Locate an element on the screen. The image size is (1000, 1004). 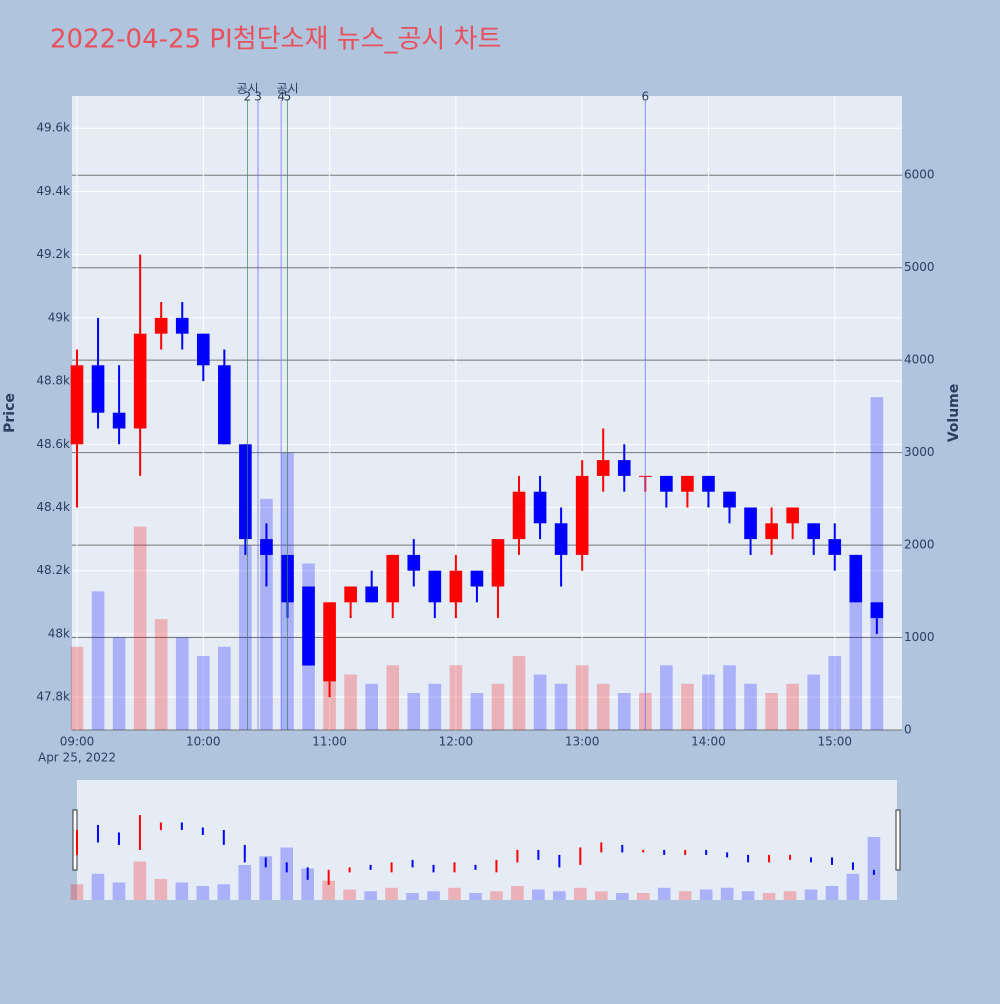
x-date-label: Apr 25, 2022 is located at coordinates (77, 758).